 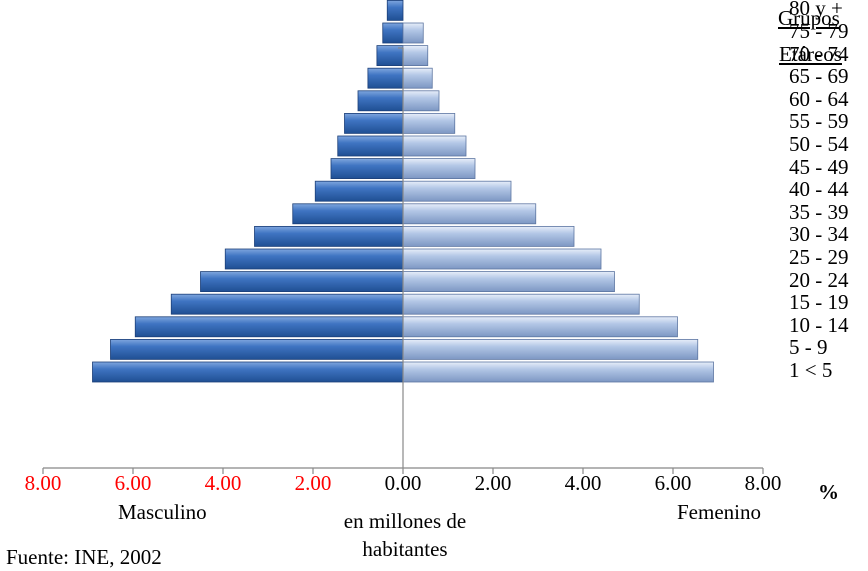 I want to click on age-group-label: 25 - 29, so click(x=819, y=257).